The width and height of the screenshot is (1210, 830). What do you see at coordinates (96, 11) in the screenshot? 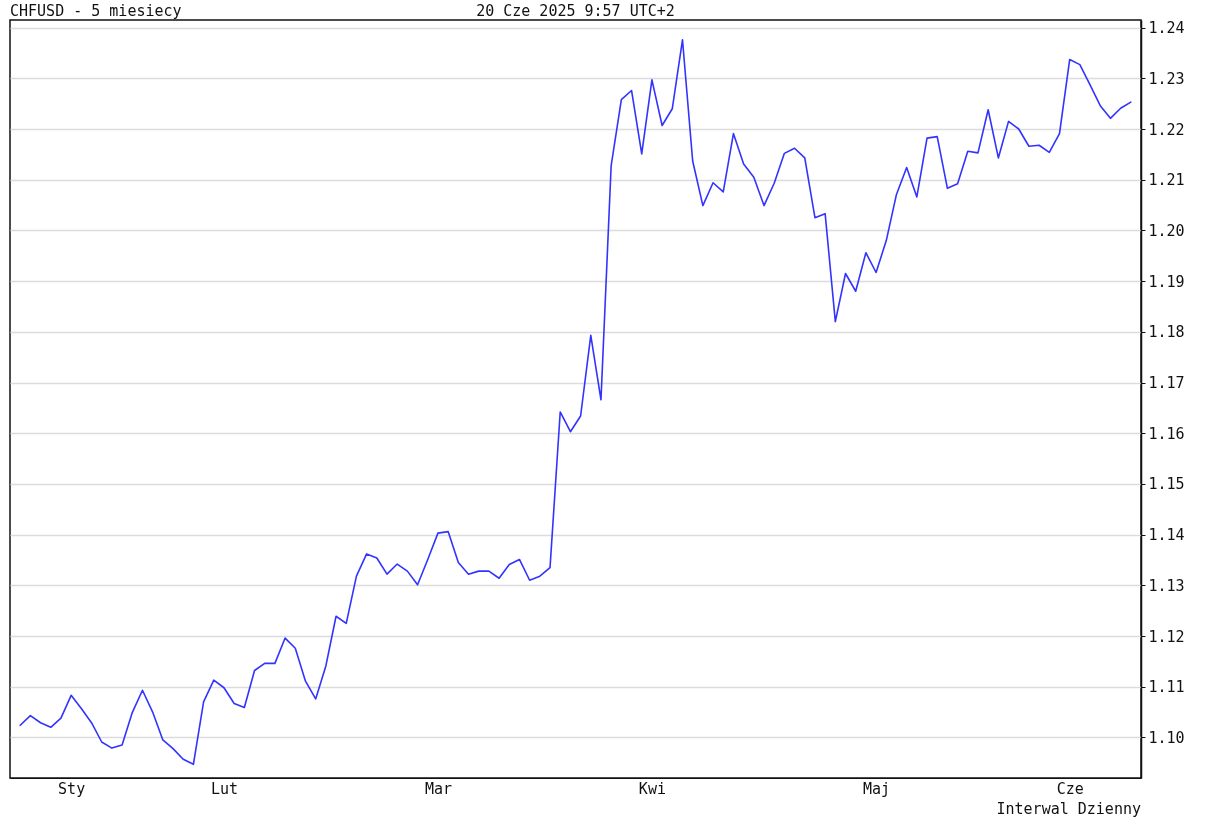
I see `chart-title: CHFUSD - 5 miesiecy` at bounding box center [96, 11].